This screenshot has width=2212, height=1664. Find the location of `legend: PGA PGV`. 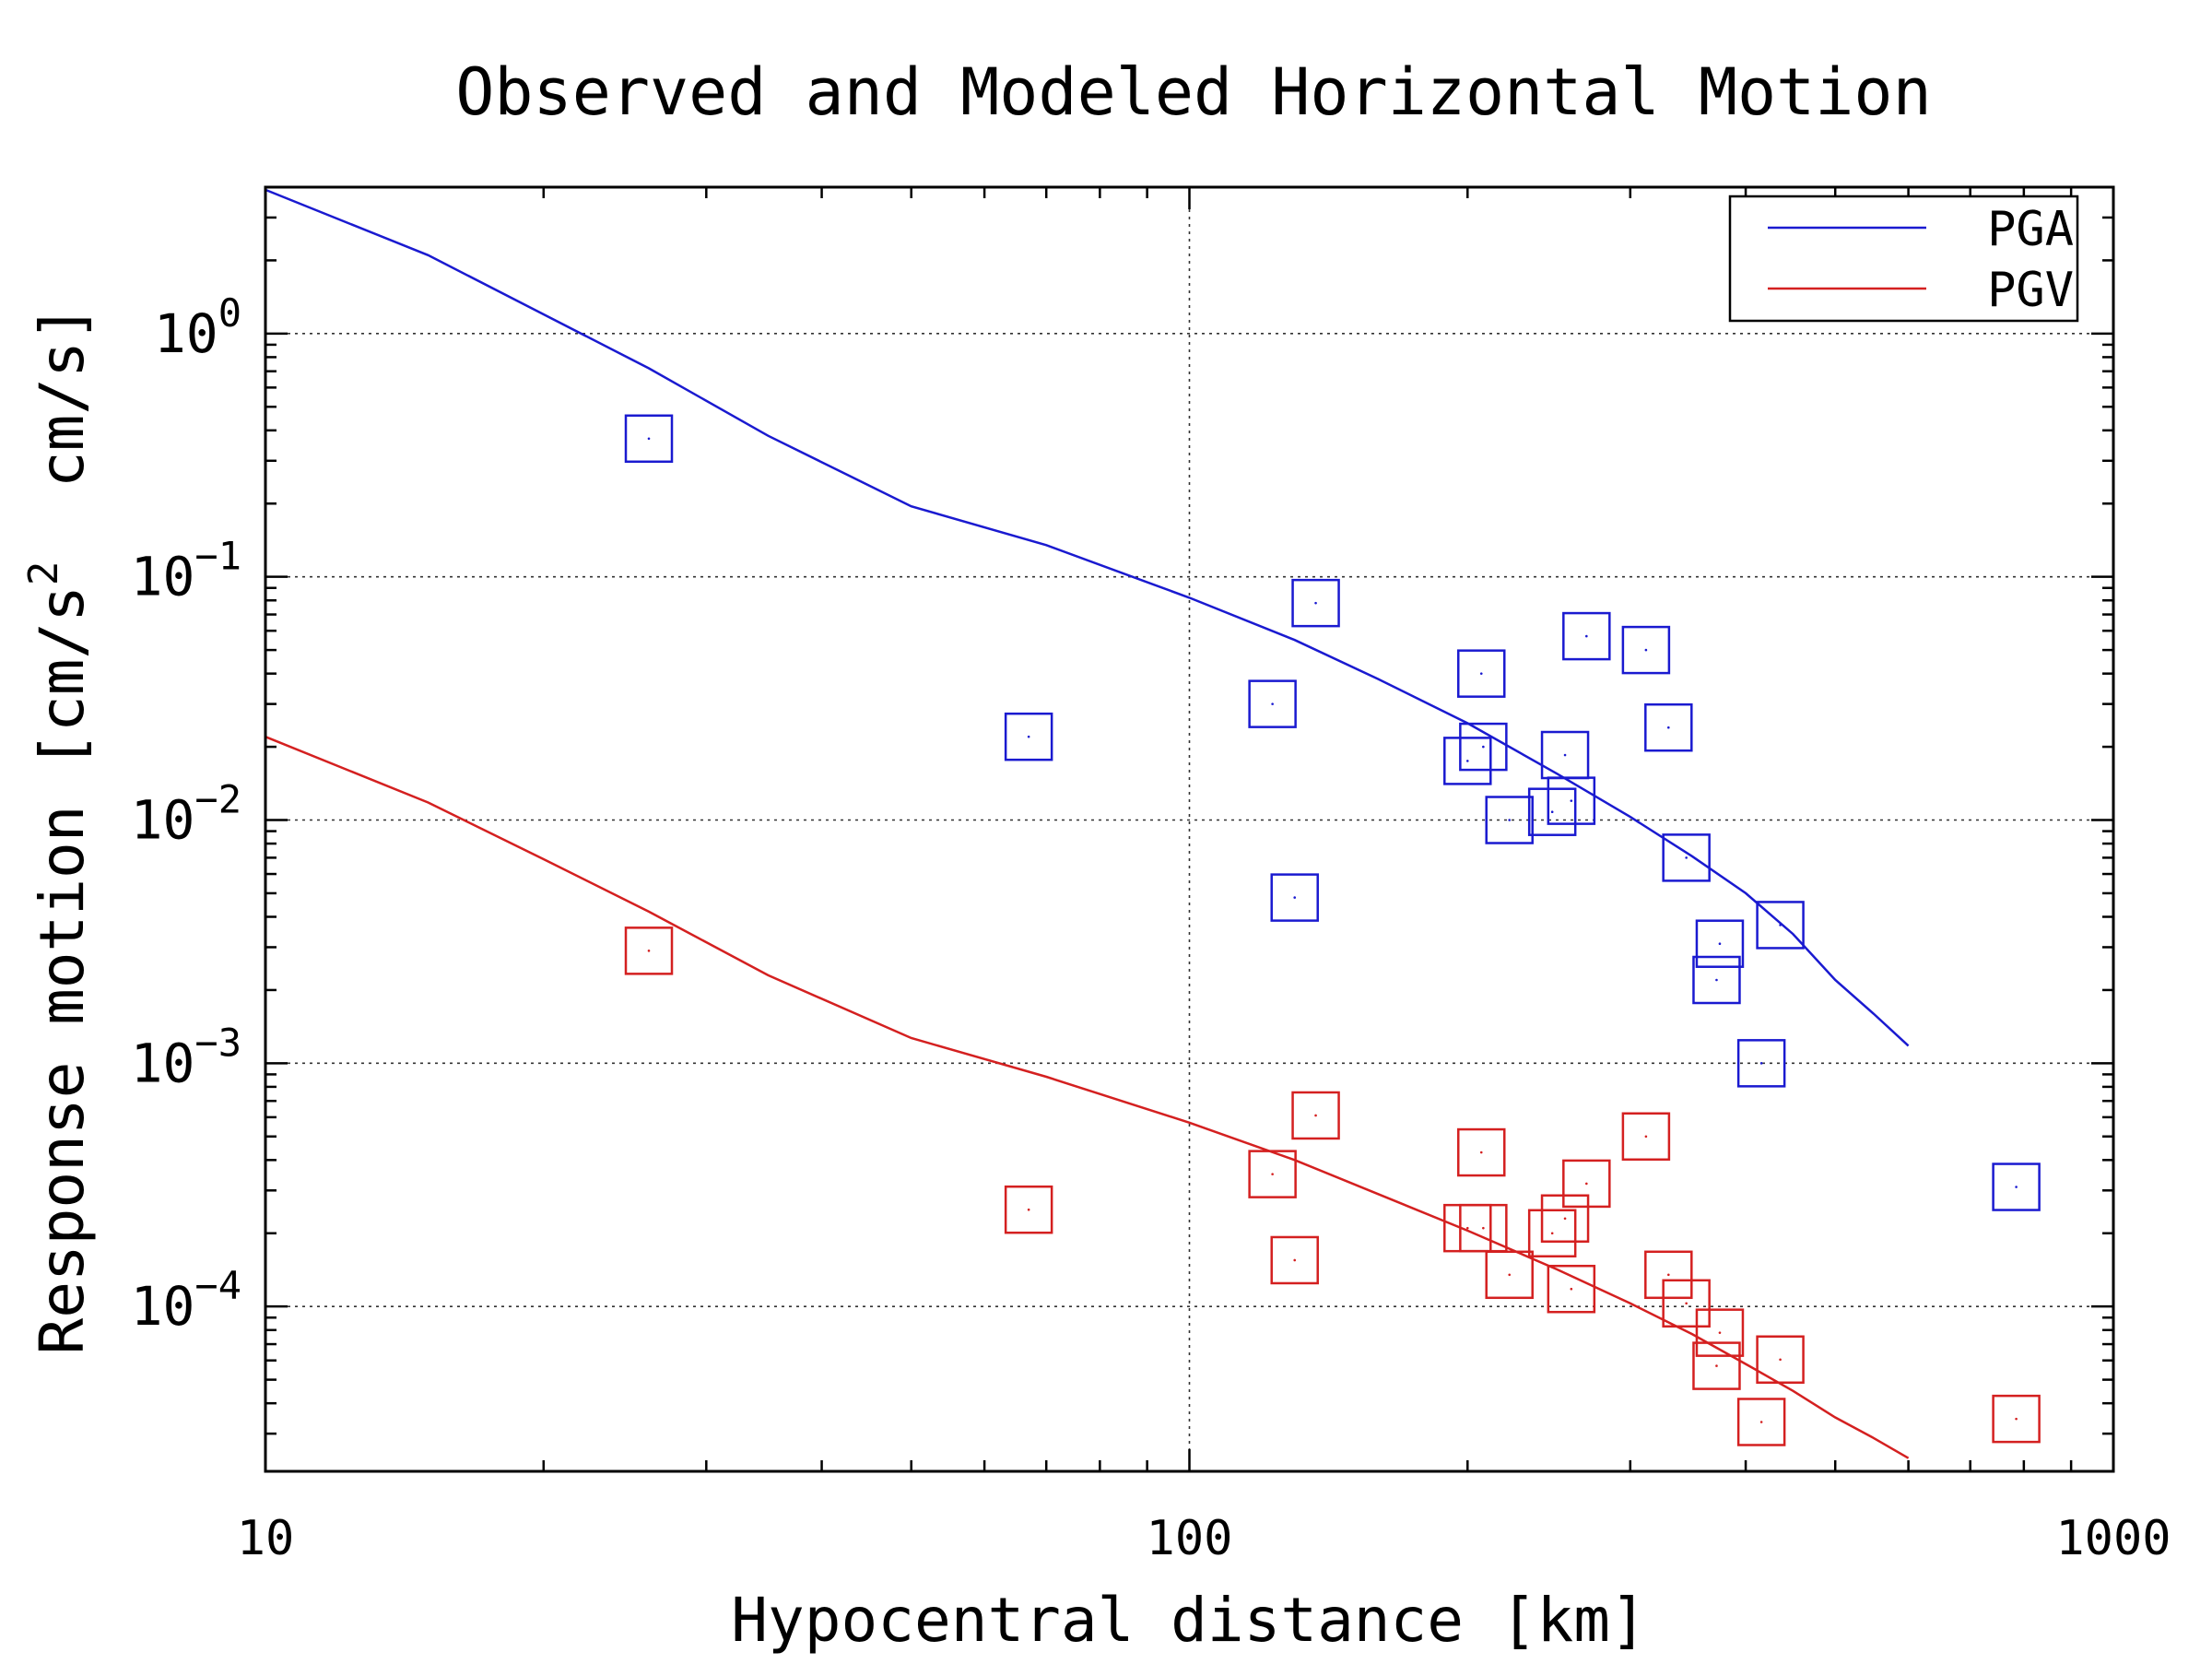

legend: PGA PGV is located at coordinates (1903, 259).